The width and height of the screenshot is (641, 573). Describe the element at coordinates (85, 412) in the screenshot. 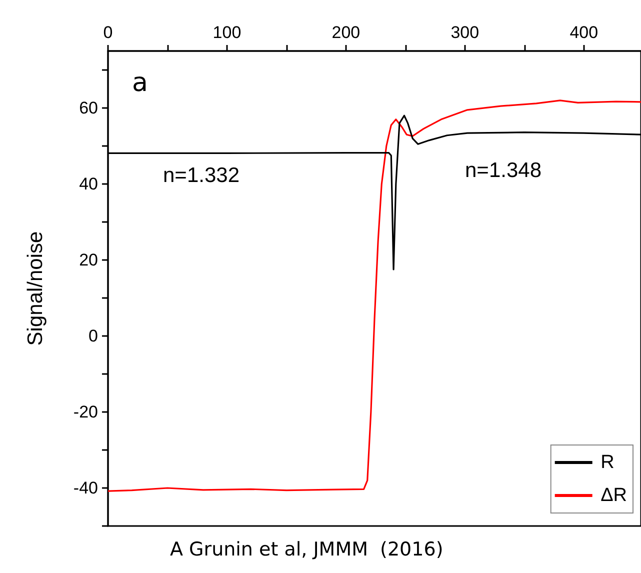

I see `y-tick-label: -20` at that location.